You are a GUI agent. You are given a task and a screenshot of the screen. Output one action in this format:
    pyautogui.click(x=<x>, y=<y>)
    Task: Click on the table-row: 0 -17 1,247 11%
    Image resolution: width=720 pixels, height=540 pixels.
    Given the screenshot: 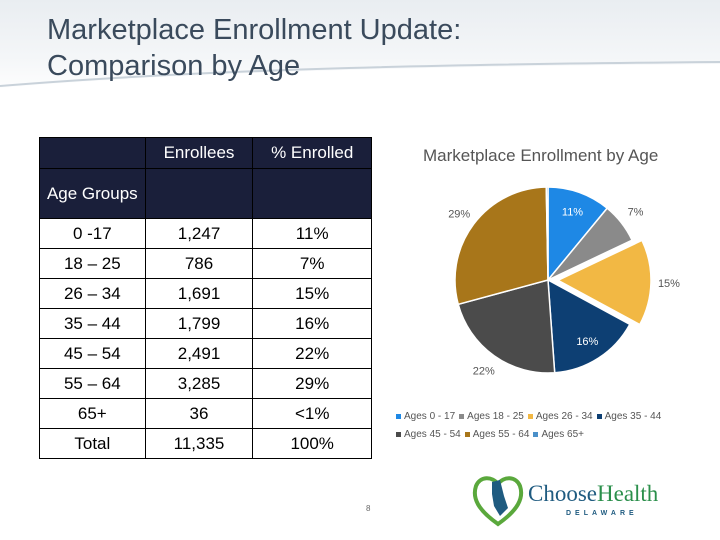 What is the action you would take?
    pyautogui.click(x=205, y=233)
    